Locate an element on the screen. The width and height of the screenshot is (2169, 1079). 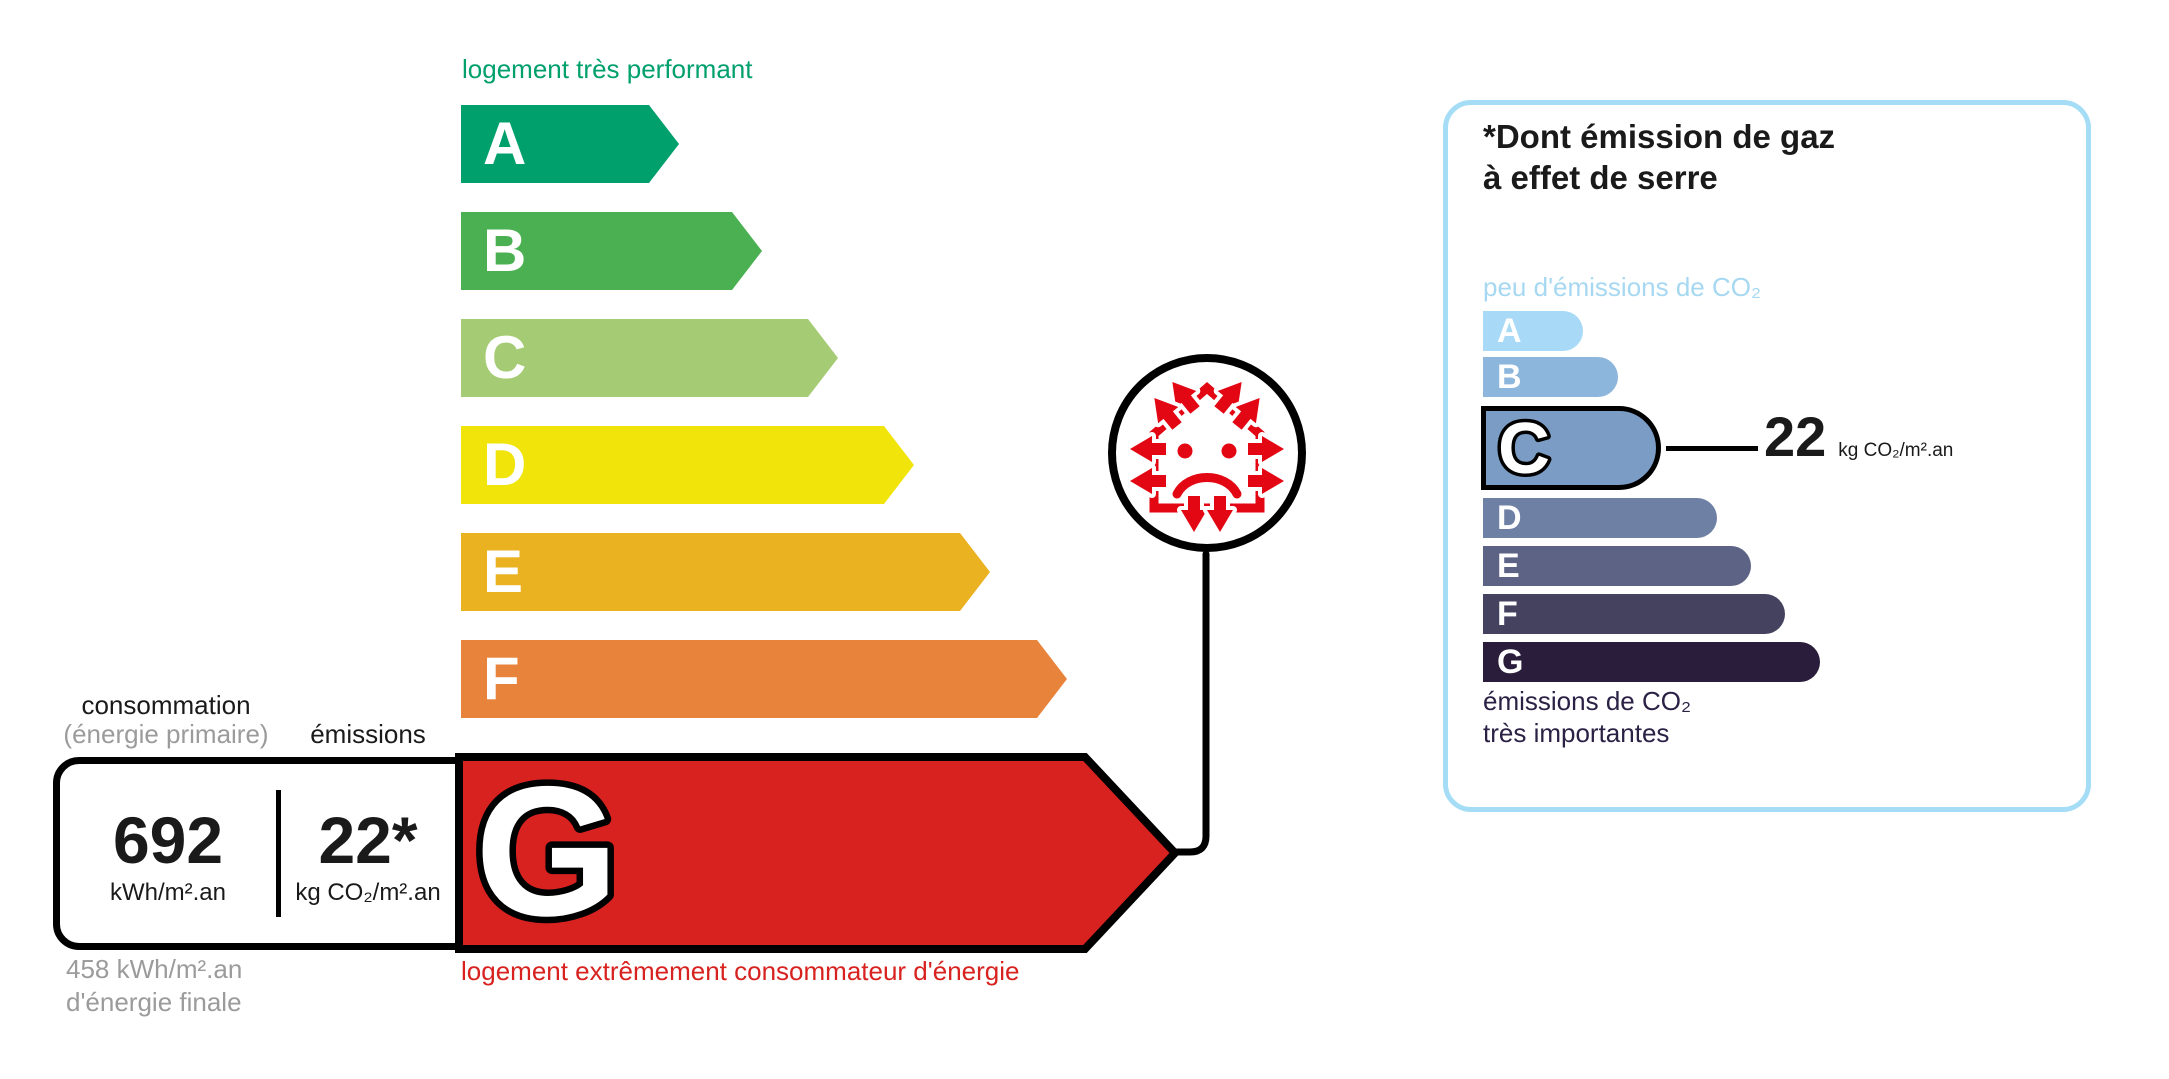
co2-class-B: B is located at coordinates (1550, 377).